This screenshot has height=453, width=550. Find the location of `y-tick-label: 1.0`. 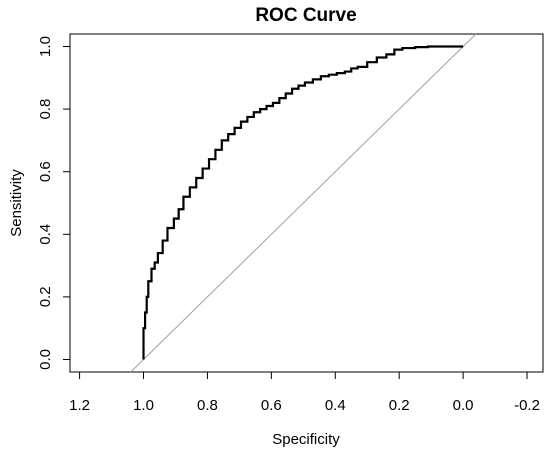

y-tick-label: 1.0 is located at coordinates (45, 46).